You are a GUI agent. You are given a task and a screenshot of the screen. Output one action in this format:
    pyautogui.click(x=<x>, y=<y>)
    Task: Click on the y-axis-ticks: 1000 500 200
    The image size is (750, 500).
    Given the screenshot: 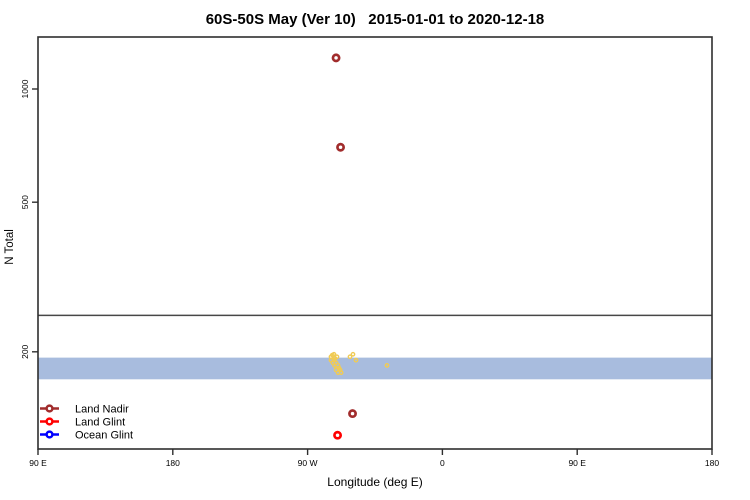 What is the action you would take?
    pyautogui.click(x=29, y=219)
    